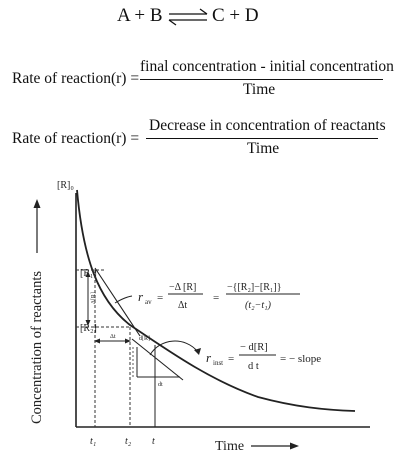  What do you see at coordinates (157, 359) in the screenshot?
I see `tangent-triangle` at bounding box center [157, 359].